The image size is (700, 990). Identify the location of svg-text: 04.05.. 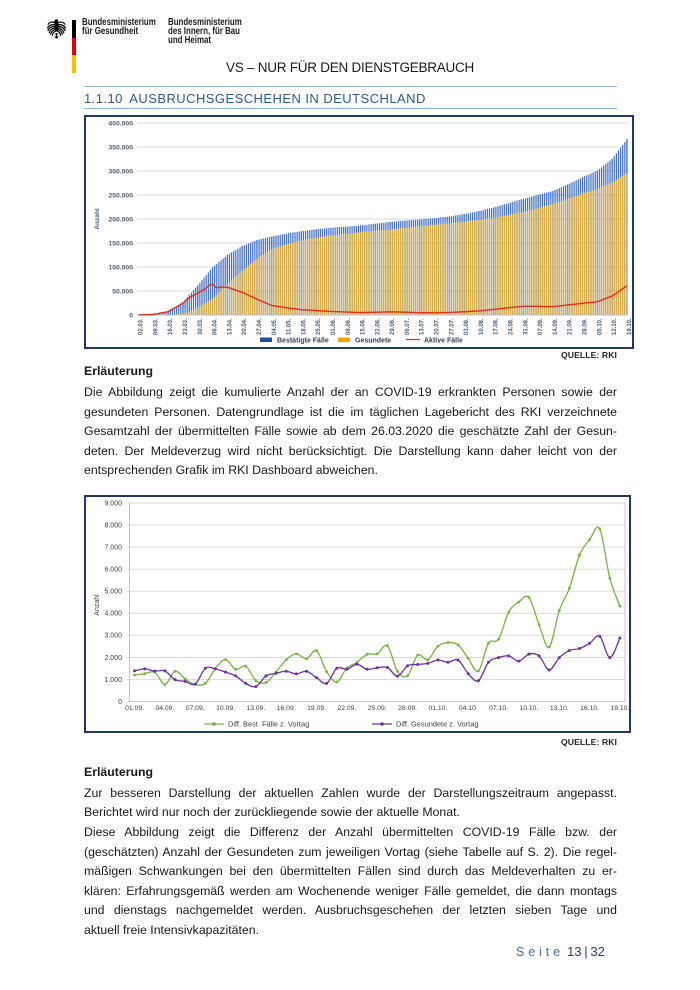
(275, 325).